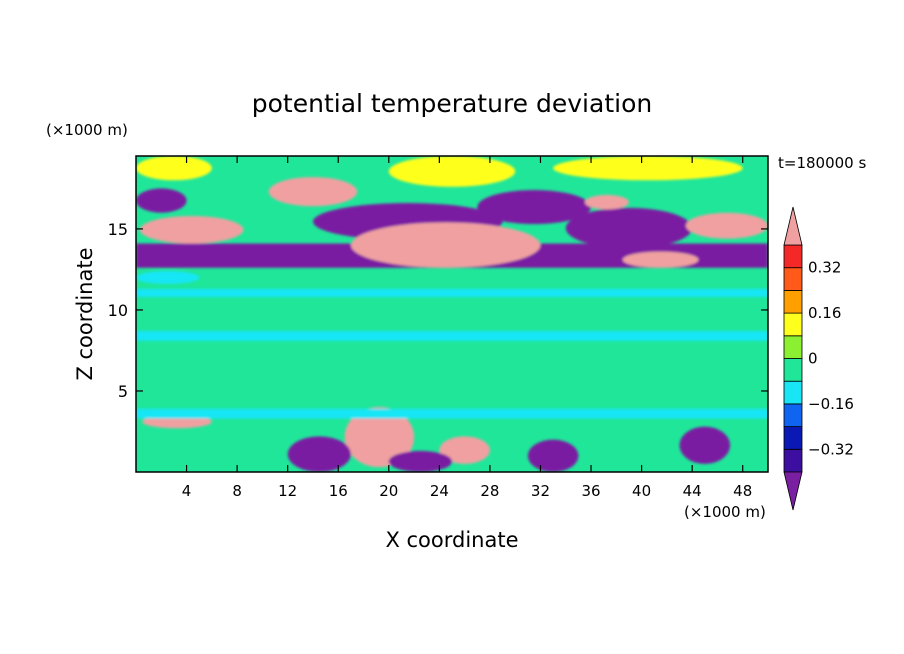 The image size is (904, 654). Describe the element at coordinates (742, 491) in the screenshot. I see `x-tick-label: 48` at that location.